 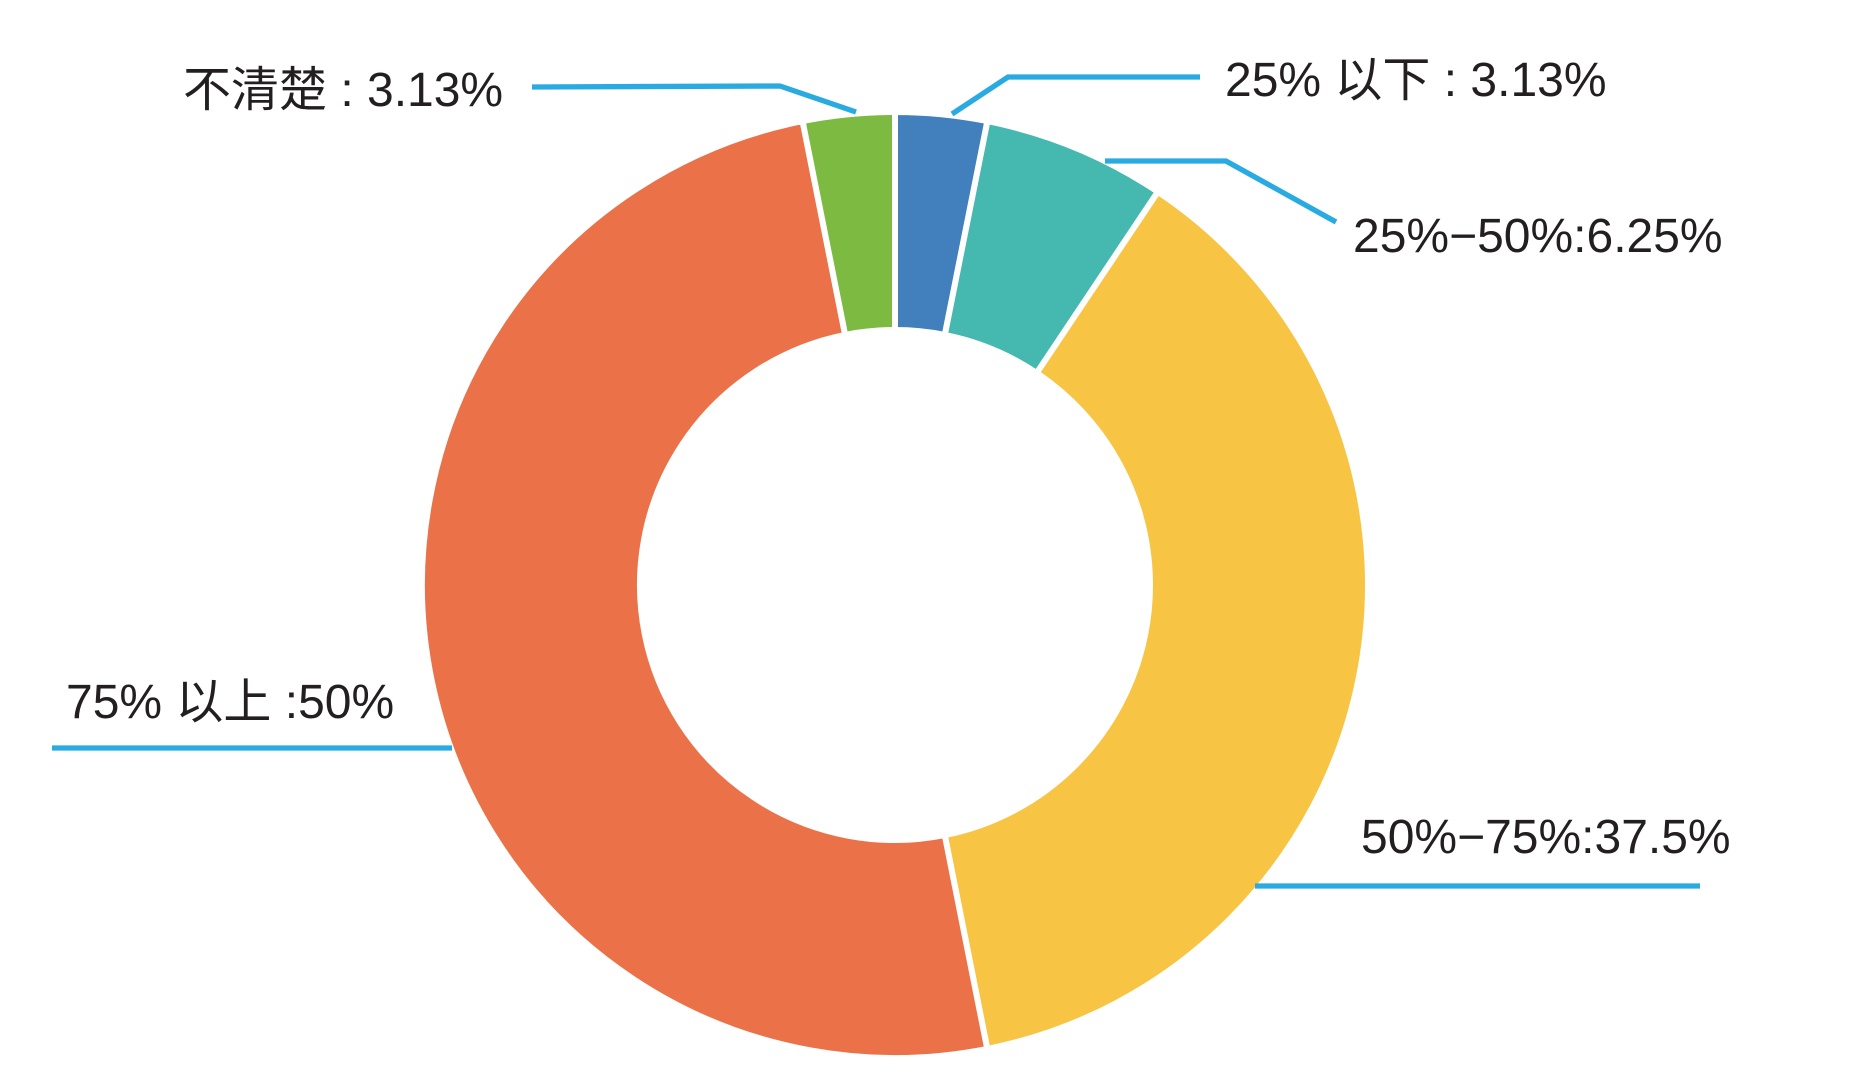 I want to click on label-group-below-25: 25% 以下 : 3.13%, so click(x=1278, y=85).